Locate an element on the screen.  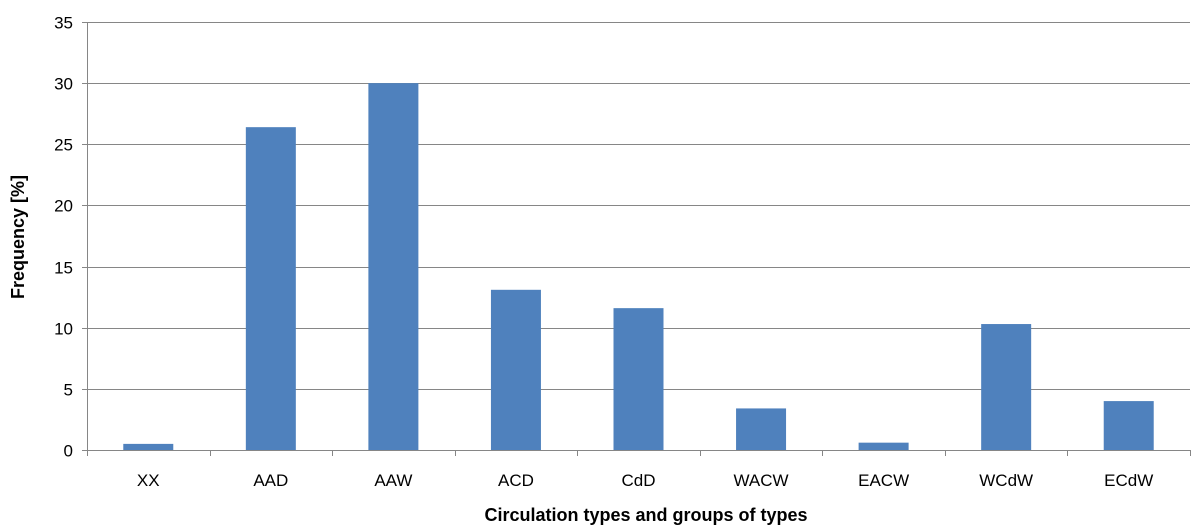
y-tick-label: 25 is located at coordinates (63, 145).